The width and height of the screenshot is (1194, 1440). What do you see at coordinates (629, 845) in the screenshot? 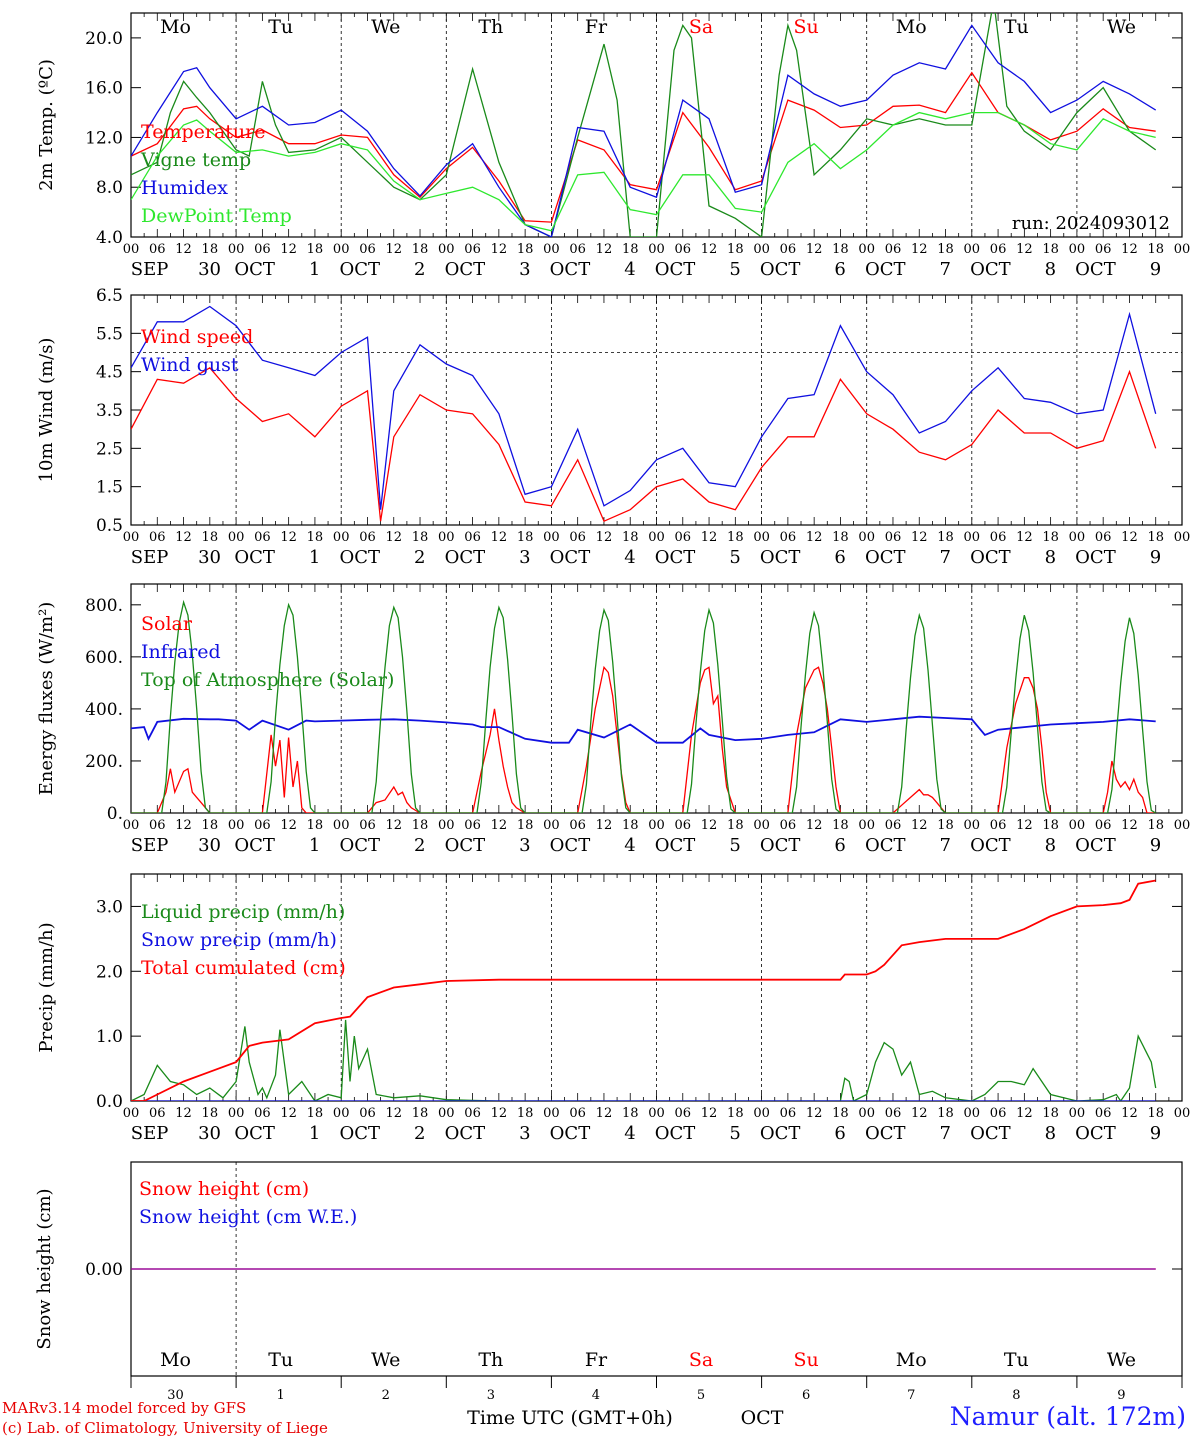
I see `date-label-day: 4` at bounding box center [629, 845].